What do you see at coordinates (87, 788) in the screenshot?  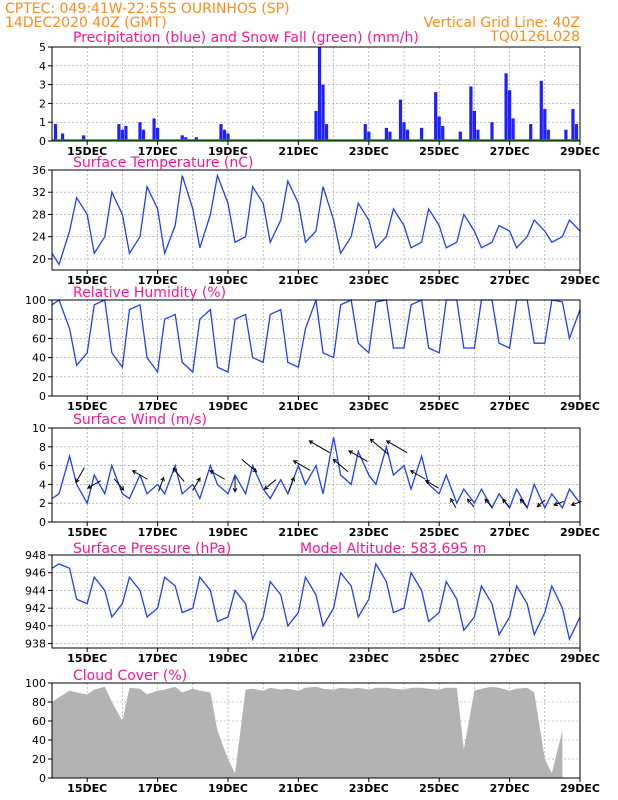 I see `cloud-xtick-label: 15DEC` at bounding box center [87, 788].